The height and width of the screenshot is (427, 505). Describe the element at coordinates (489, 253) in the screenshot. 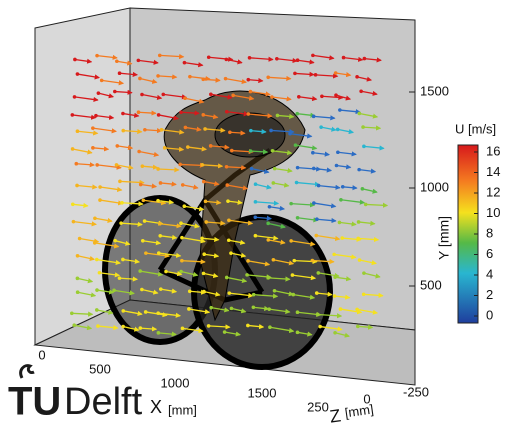

I see `colorbar-tick-label: 6` at that location.